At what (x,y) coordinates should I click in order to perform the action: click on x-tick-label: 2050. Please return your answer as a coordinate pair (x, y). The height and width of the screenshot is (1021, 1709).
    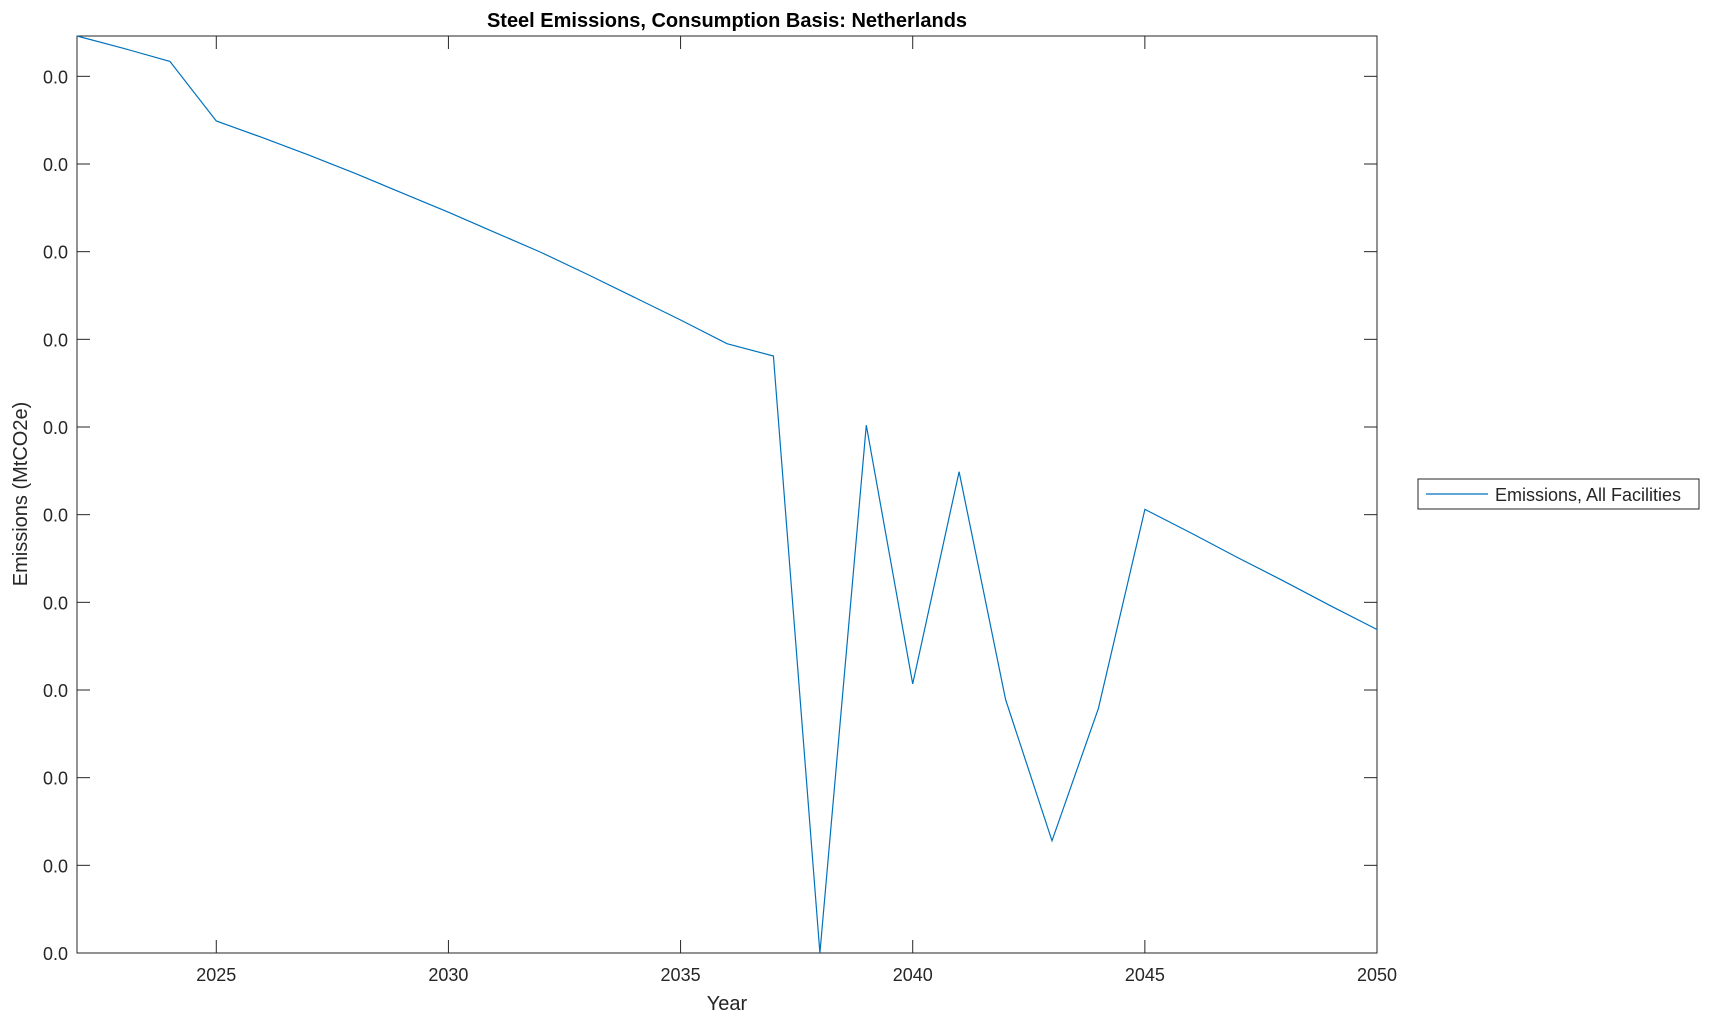
    Looking at the image, I should click on (1377, 975).